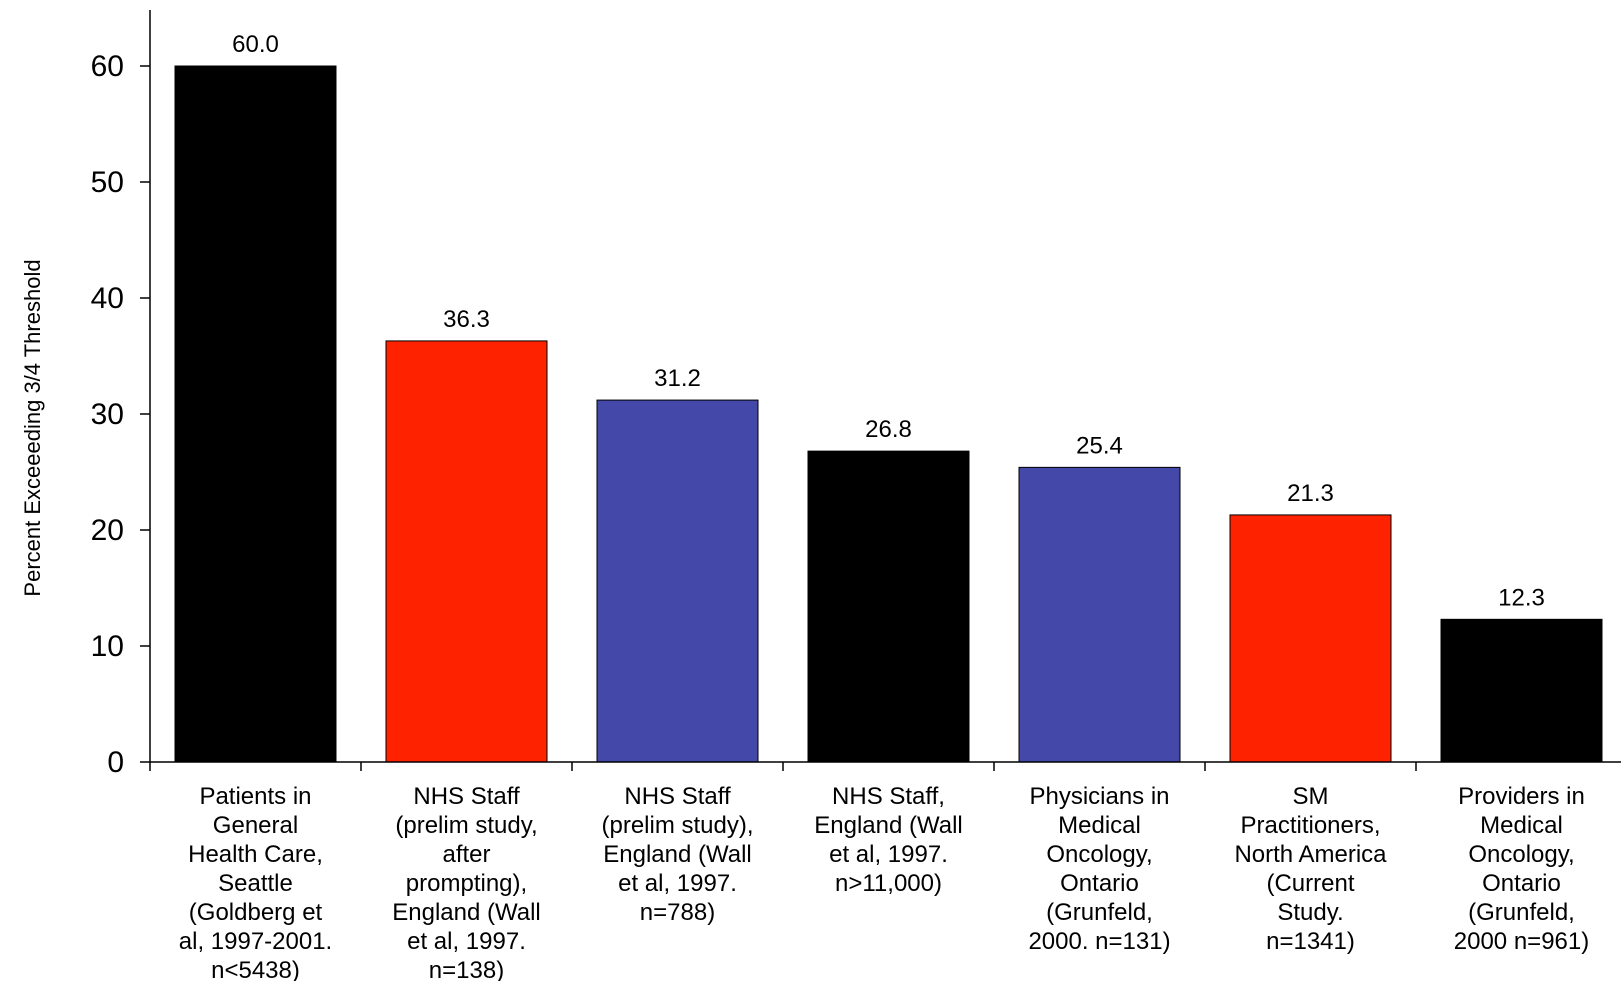 Image resolution: width=1621 pixels, height=981 pixels. Describe the element at coordinates (107, 646) in the screenshot. I see `y-tick-label: 10` at that location.